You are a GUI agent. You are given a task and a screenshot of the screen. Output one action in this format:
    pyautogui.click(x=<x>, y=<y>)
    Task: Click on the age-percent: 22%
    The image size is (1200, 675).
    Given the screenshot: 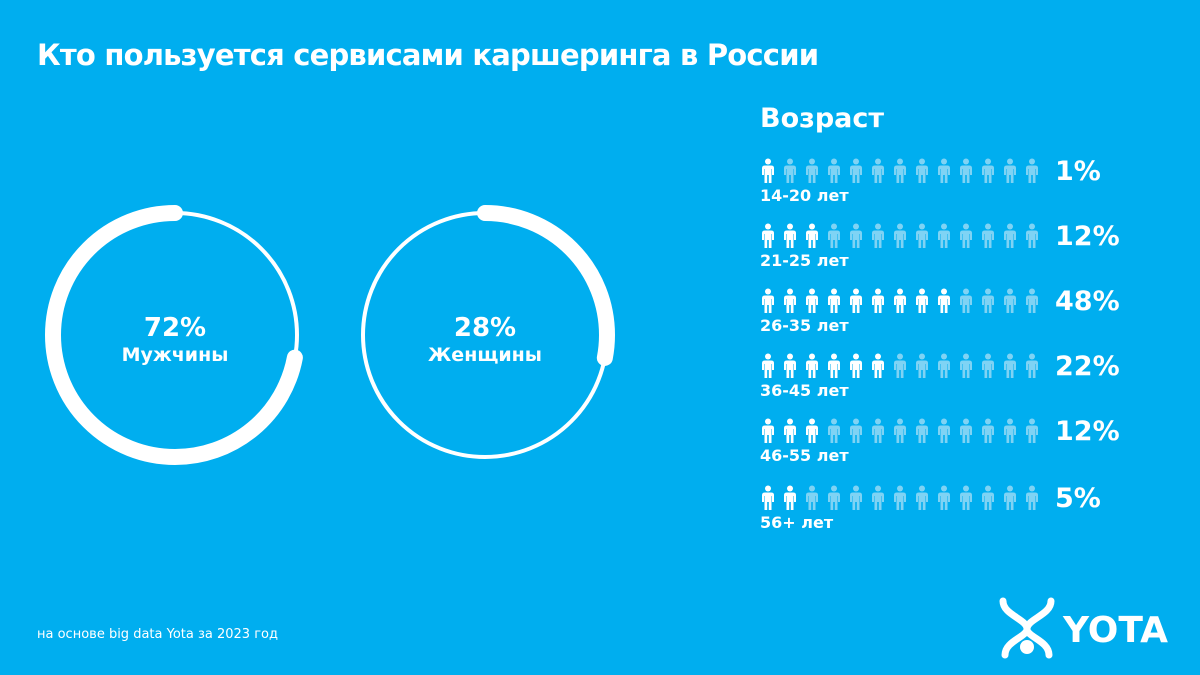 What is the action you would take?
    pyautogui.click(x=1087, y=366)
    